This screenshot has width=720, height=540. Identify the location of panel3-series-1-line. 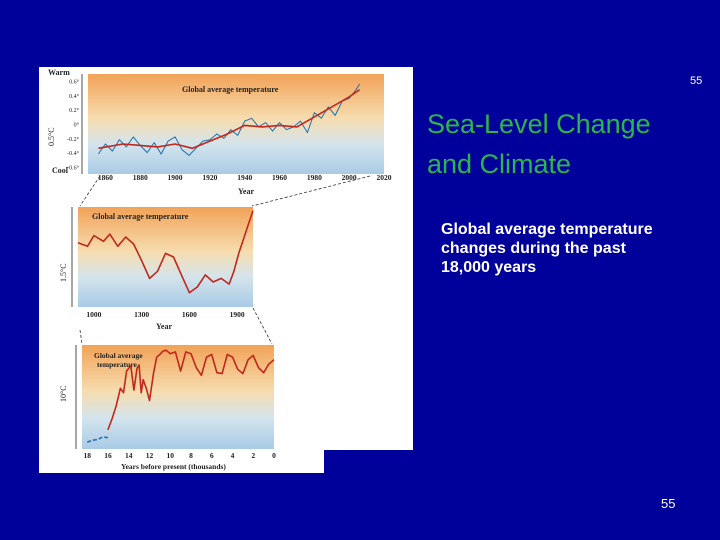
(97, 439).